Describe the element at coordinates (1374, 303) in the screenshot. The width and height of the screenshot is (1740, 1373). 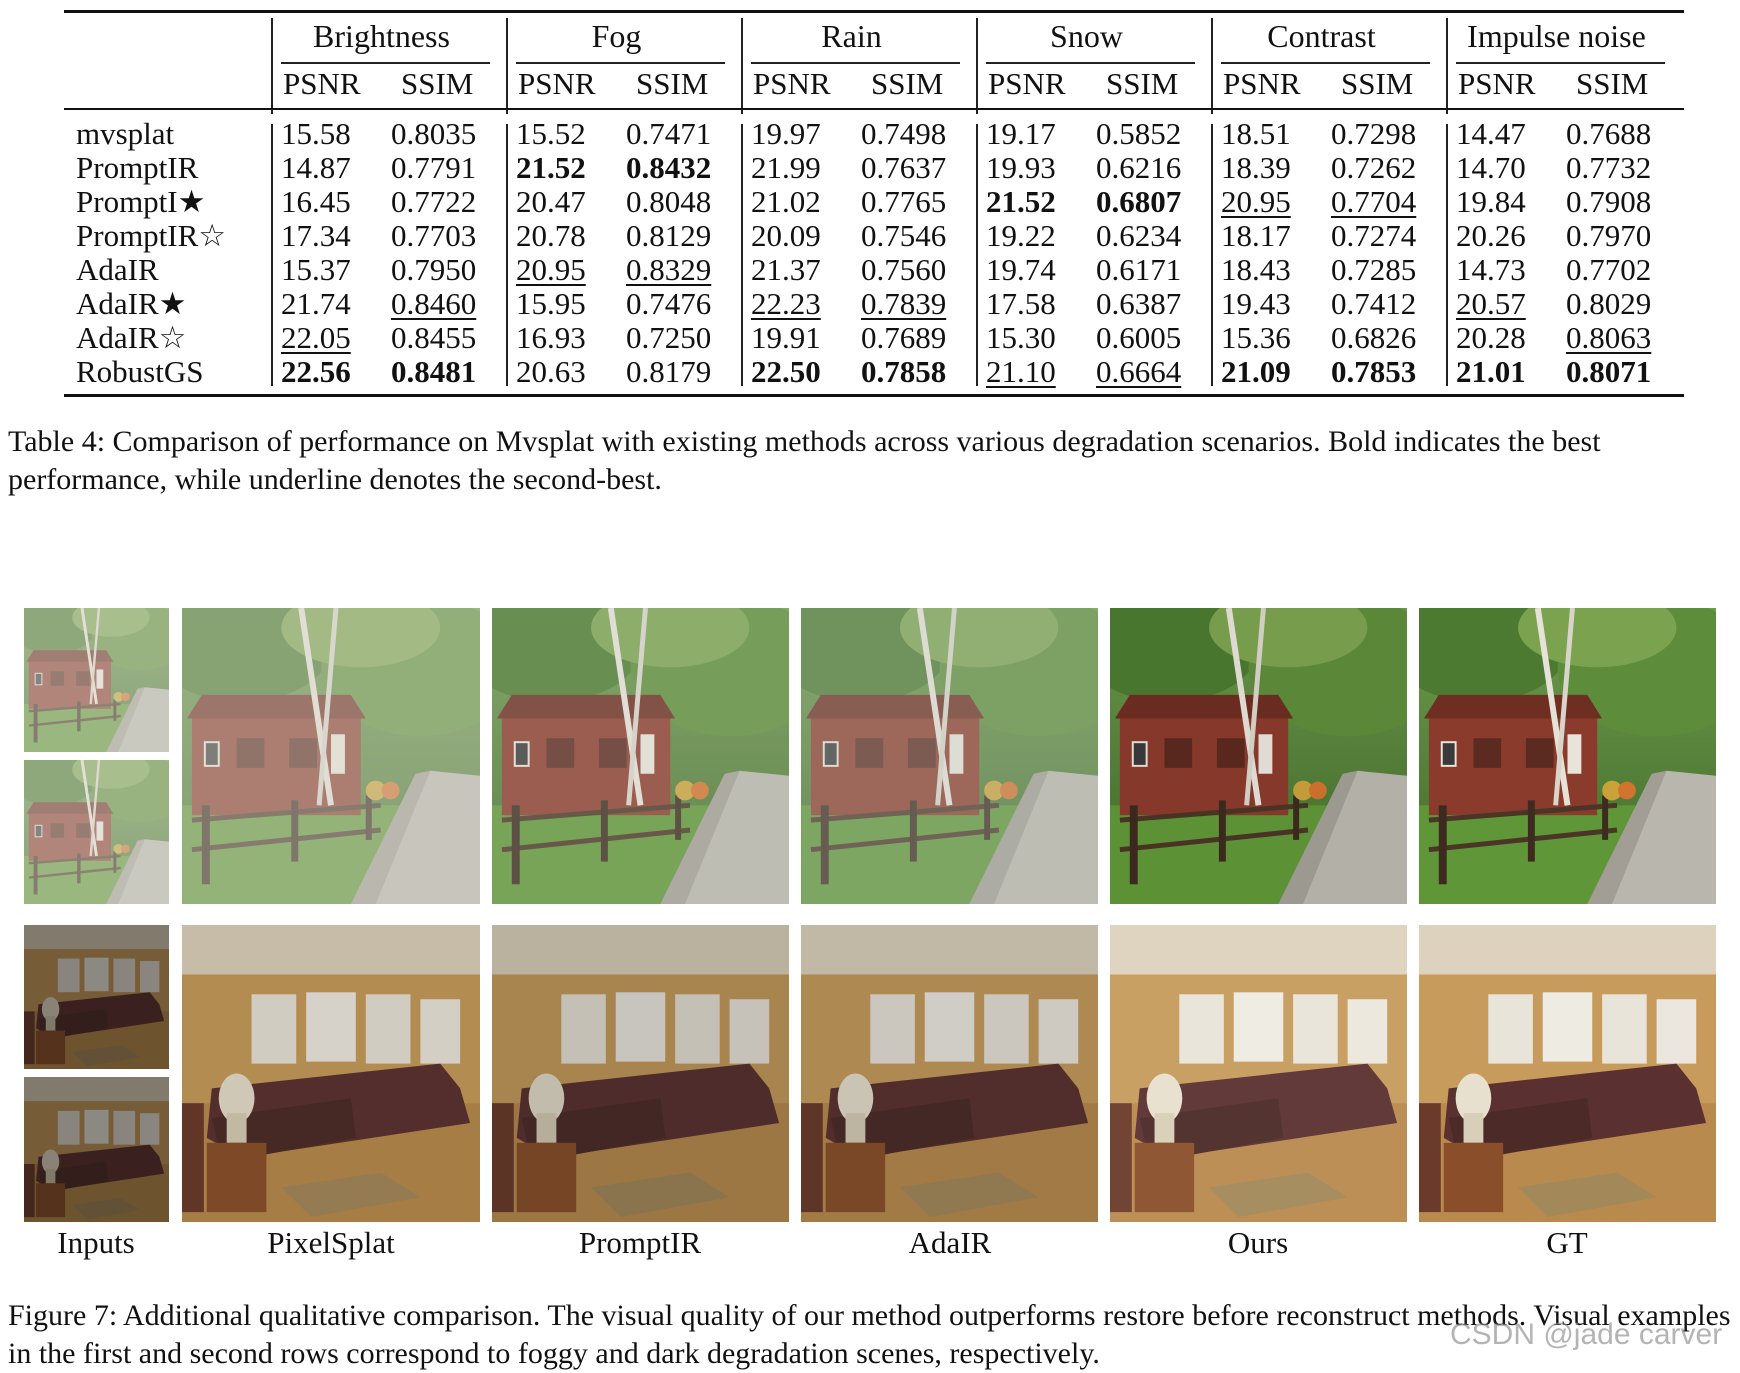
I see `table-cell: 0.7412` at that location.